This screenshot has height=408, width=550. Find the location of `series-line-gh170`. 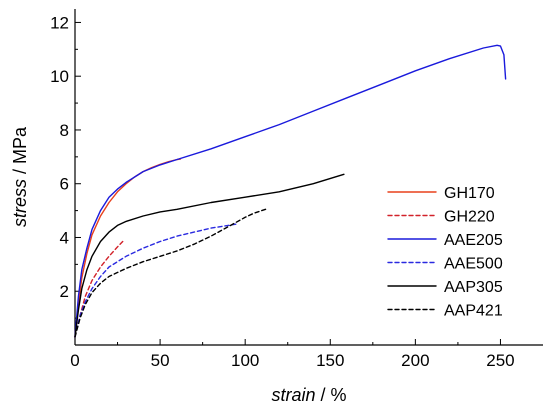

series-line-gh170 is located at coordinates (128, 248).